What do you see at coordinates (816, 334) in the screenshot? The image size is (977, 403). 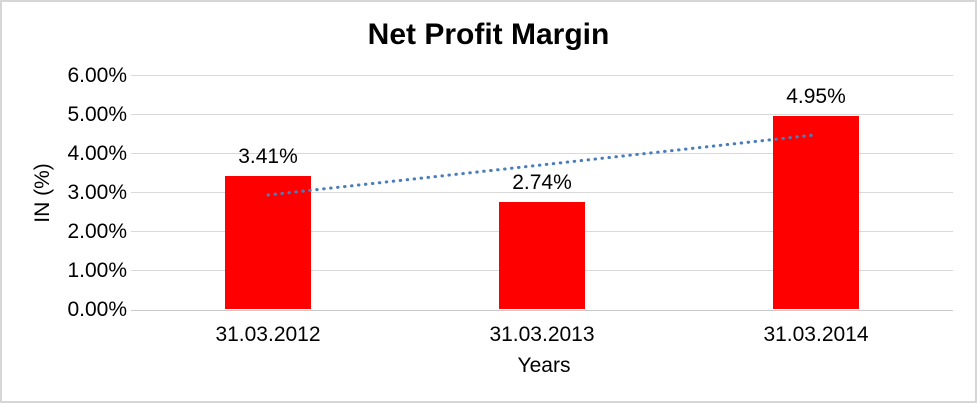 I see `x-tick-label: 31.03.2014` at bounding box center [816, 334].